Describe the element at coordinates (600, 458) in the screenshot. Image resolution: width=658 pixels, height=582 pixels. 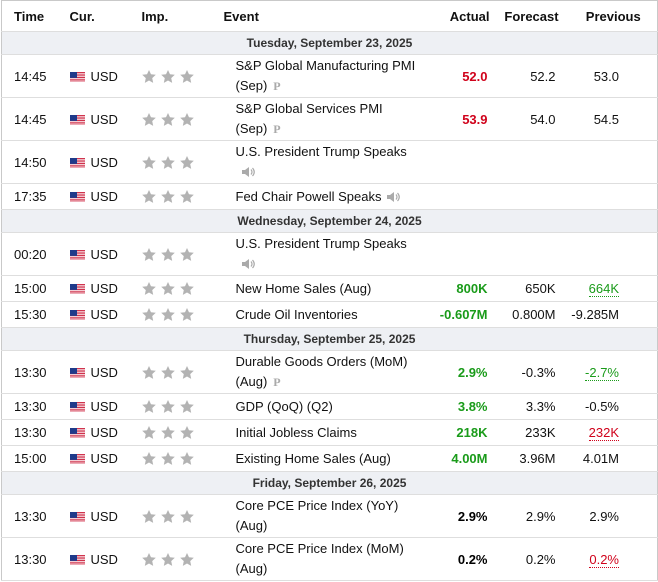
I see `previous: 4.01M` at that location.